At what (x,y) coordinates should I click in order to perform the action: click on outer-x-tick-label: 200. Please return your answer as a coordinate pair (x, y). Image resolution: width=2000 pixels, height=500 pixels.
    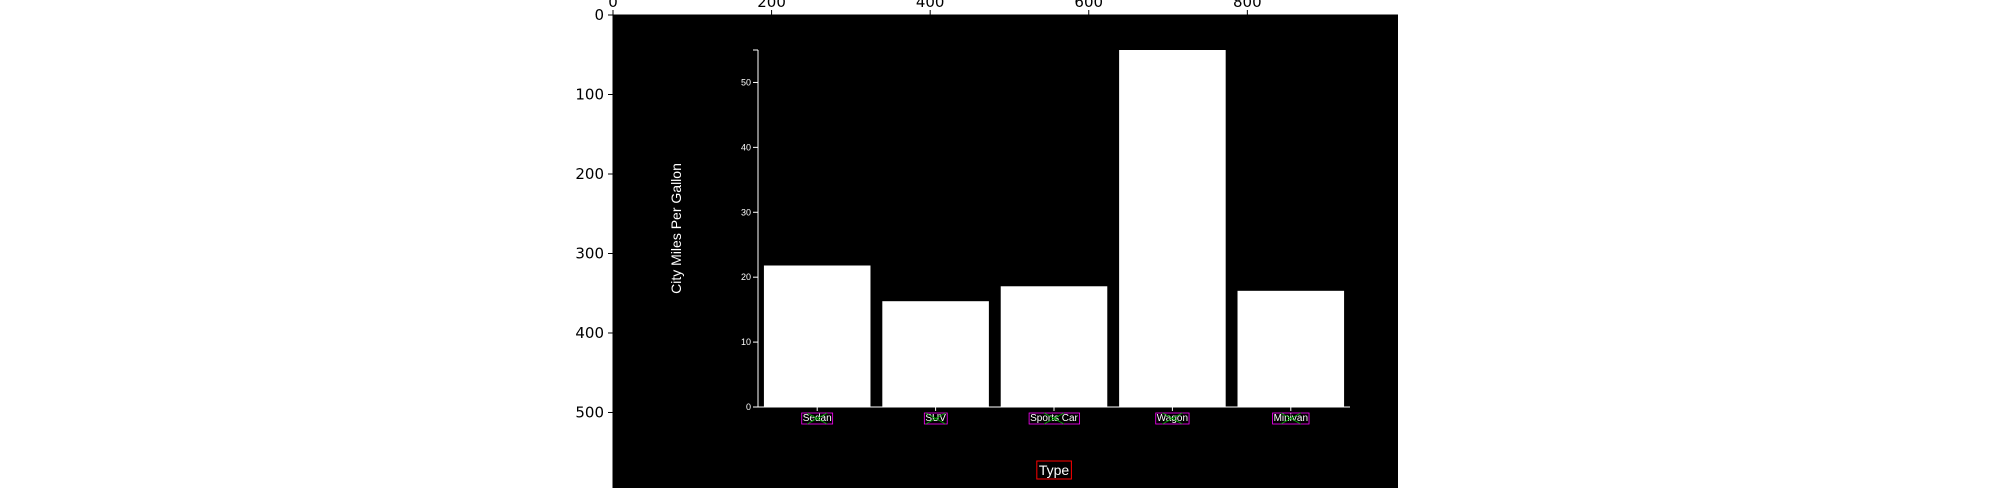
    Looking at the image, I should click on (771, 5).